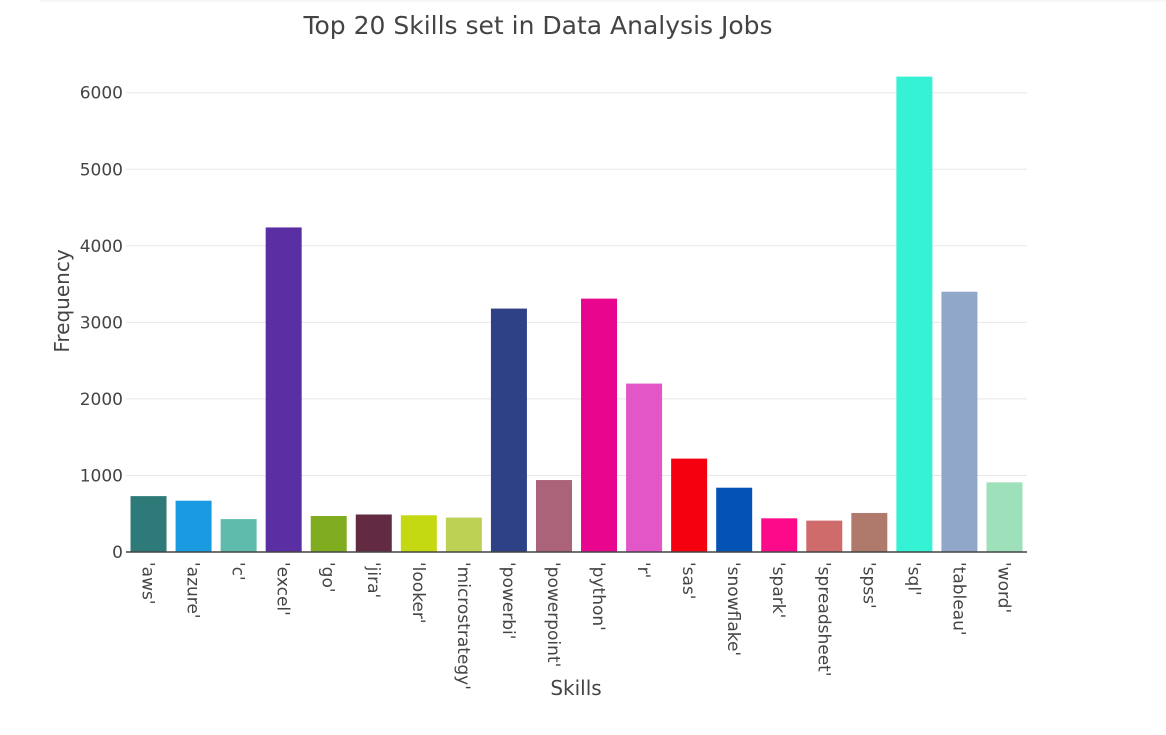 This screenshot has width=1166, height=735. What do you see at coordinates (238, 571) in the screenshot?
I see `x-tick-label: 'c'` at bounding box center [238, 571].